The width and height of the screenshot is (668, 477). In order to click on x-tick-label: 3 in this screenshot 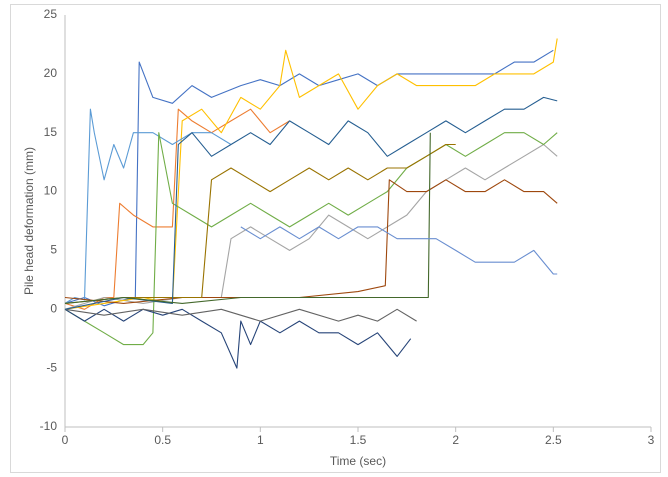, I will do `click(651, 440)`.